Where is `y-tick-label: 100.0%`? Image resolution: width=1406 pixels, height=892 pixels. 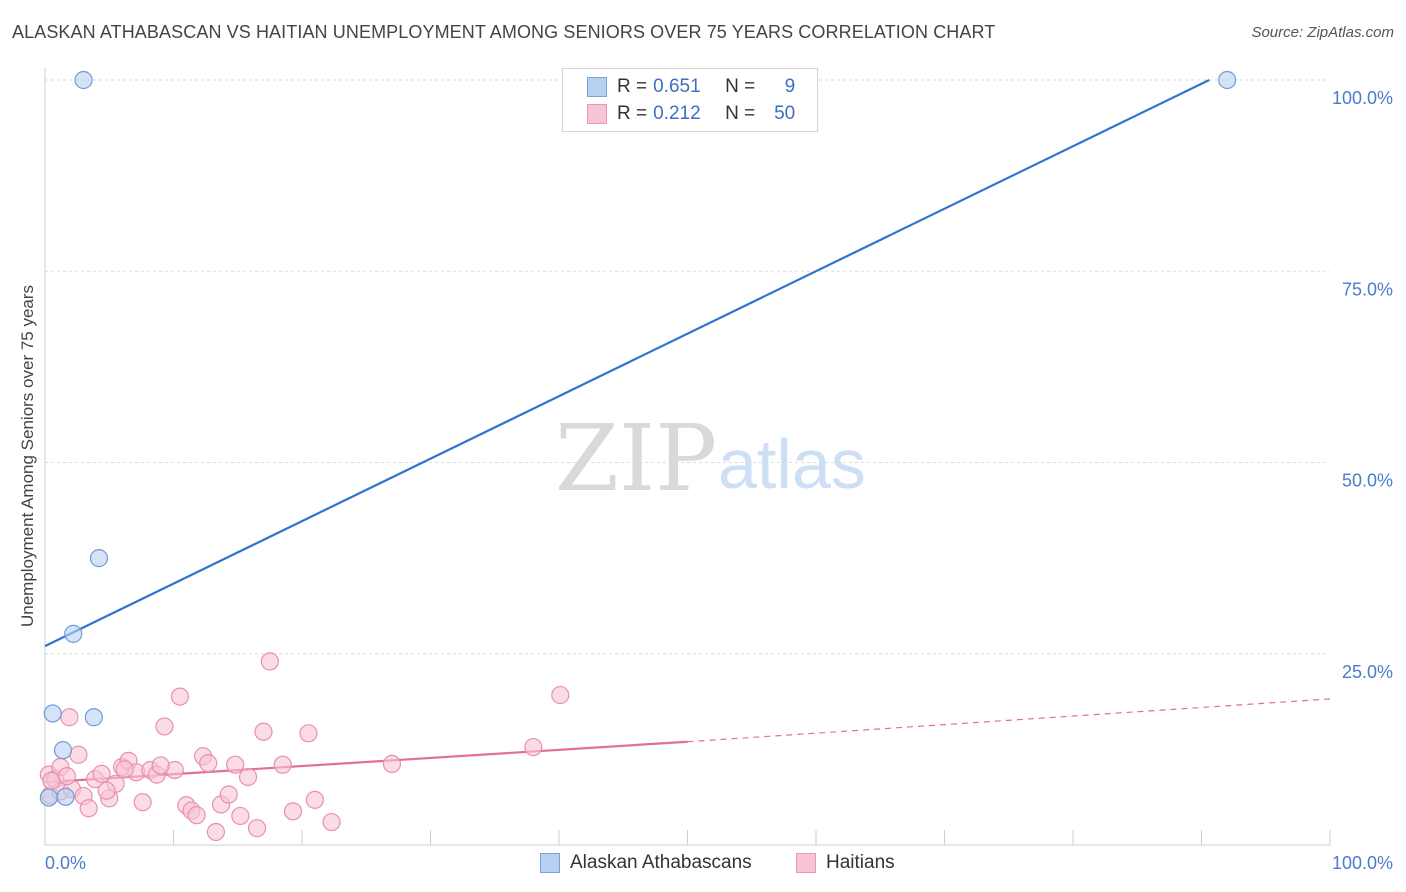 y-tick-label: 100.0% is located at coordinates (1362, 98).